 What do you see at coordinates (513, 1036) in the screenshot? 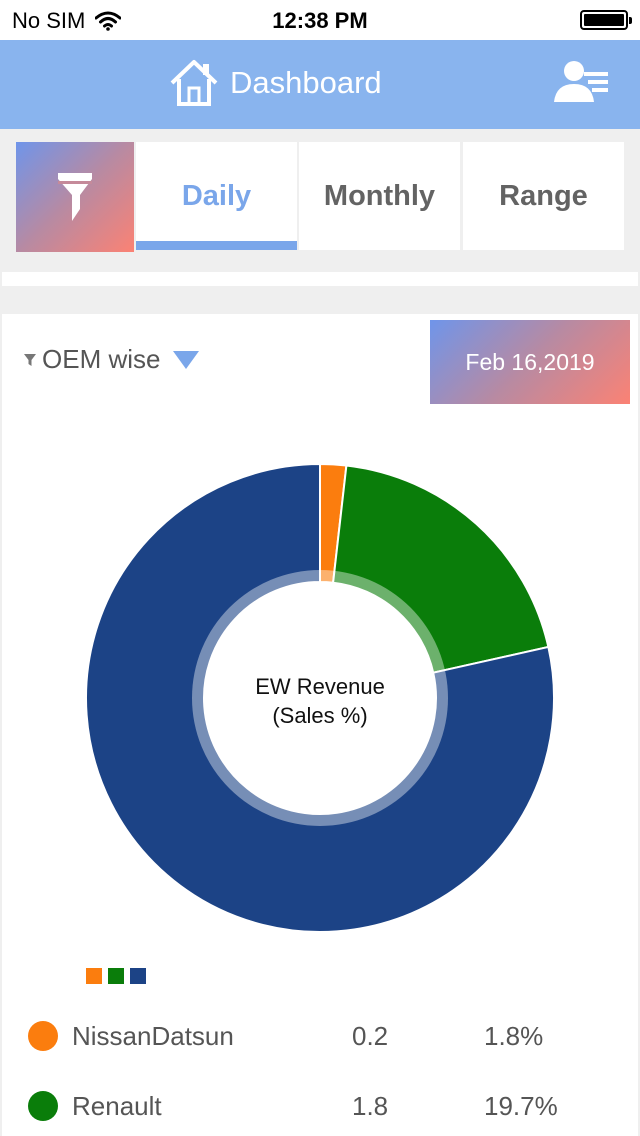
I see `row-percent: 1.8%` at bounding box center [513, 1036].